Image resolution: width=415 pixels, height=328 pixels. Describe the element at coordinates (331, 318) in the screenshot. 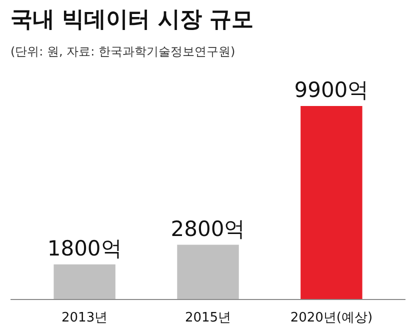

I see `x-tick-label: 2020년(예상)` at that location.